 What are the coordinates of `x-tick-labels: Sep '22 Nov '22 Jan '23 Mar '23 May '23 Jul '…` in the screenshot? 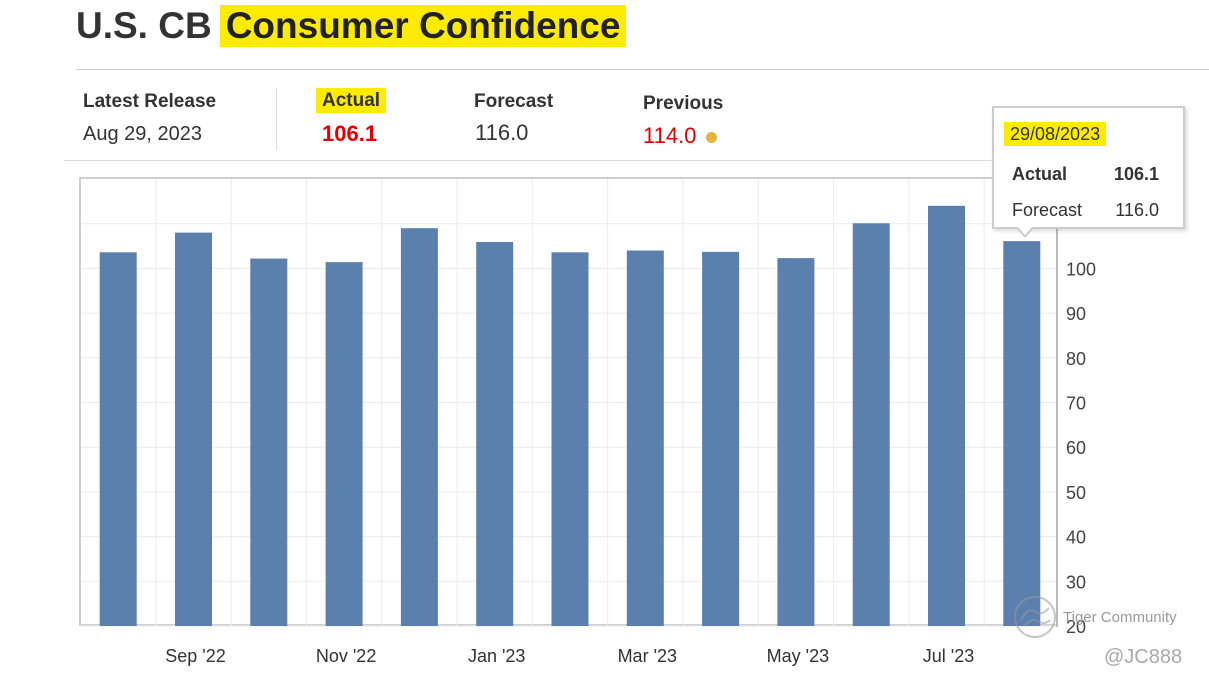 It's located at (569, 656).